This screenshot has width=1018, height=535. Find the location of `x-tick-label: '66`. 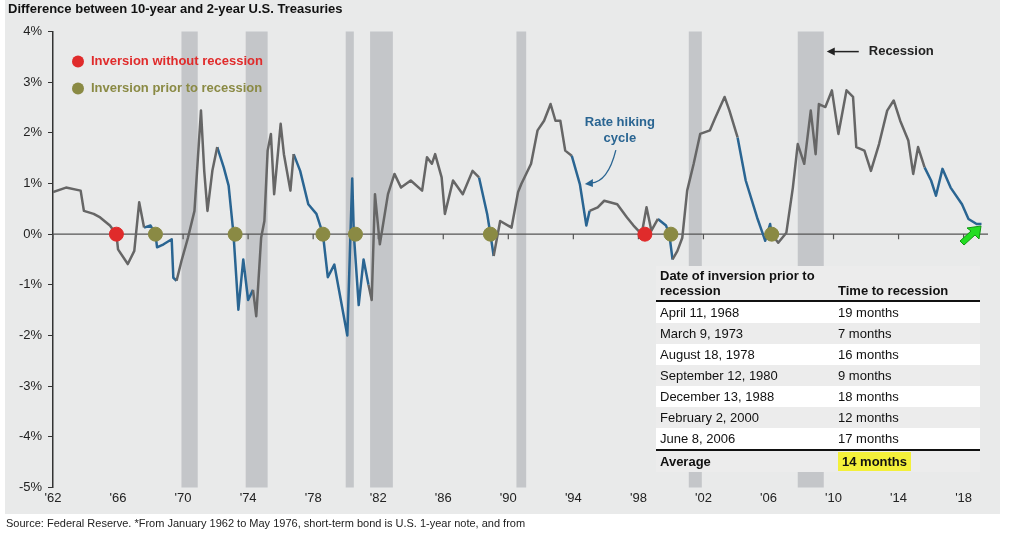

x-tick-label: '66 is located at coordinates (118, 497).